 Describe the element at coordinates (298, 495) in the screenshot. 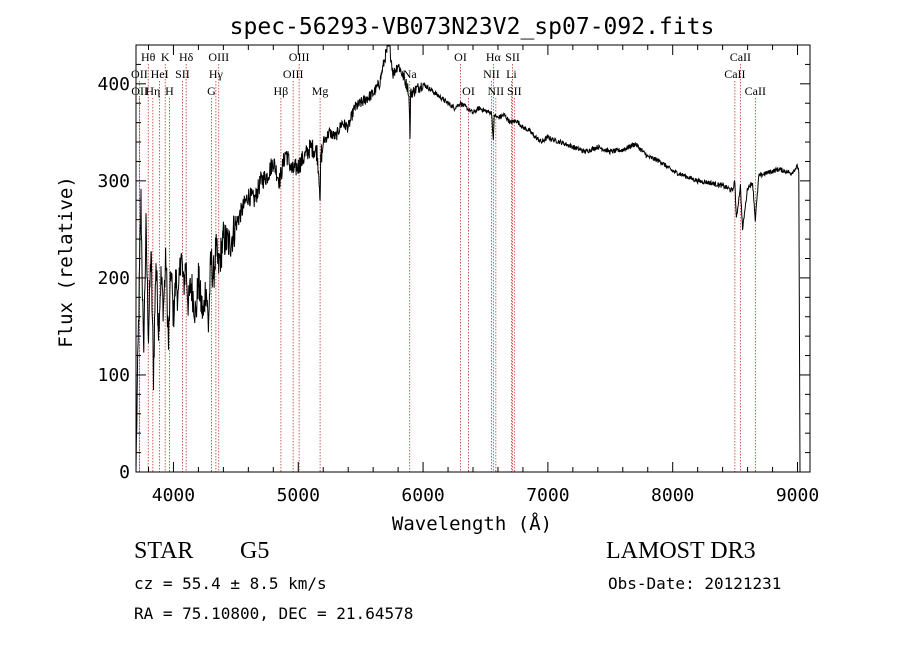

I see `x-tick-label: 5000` at that location.